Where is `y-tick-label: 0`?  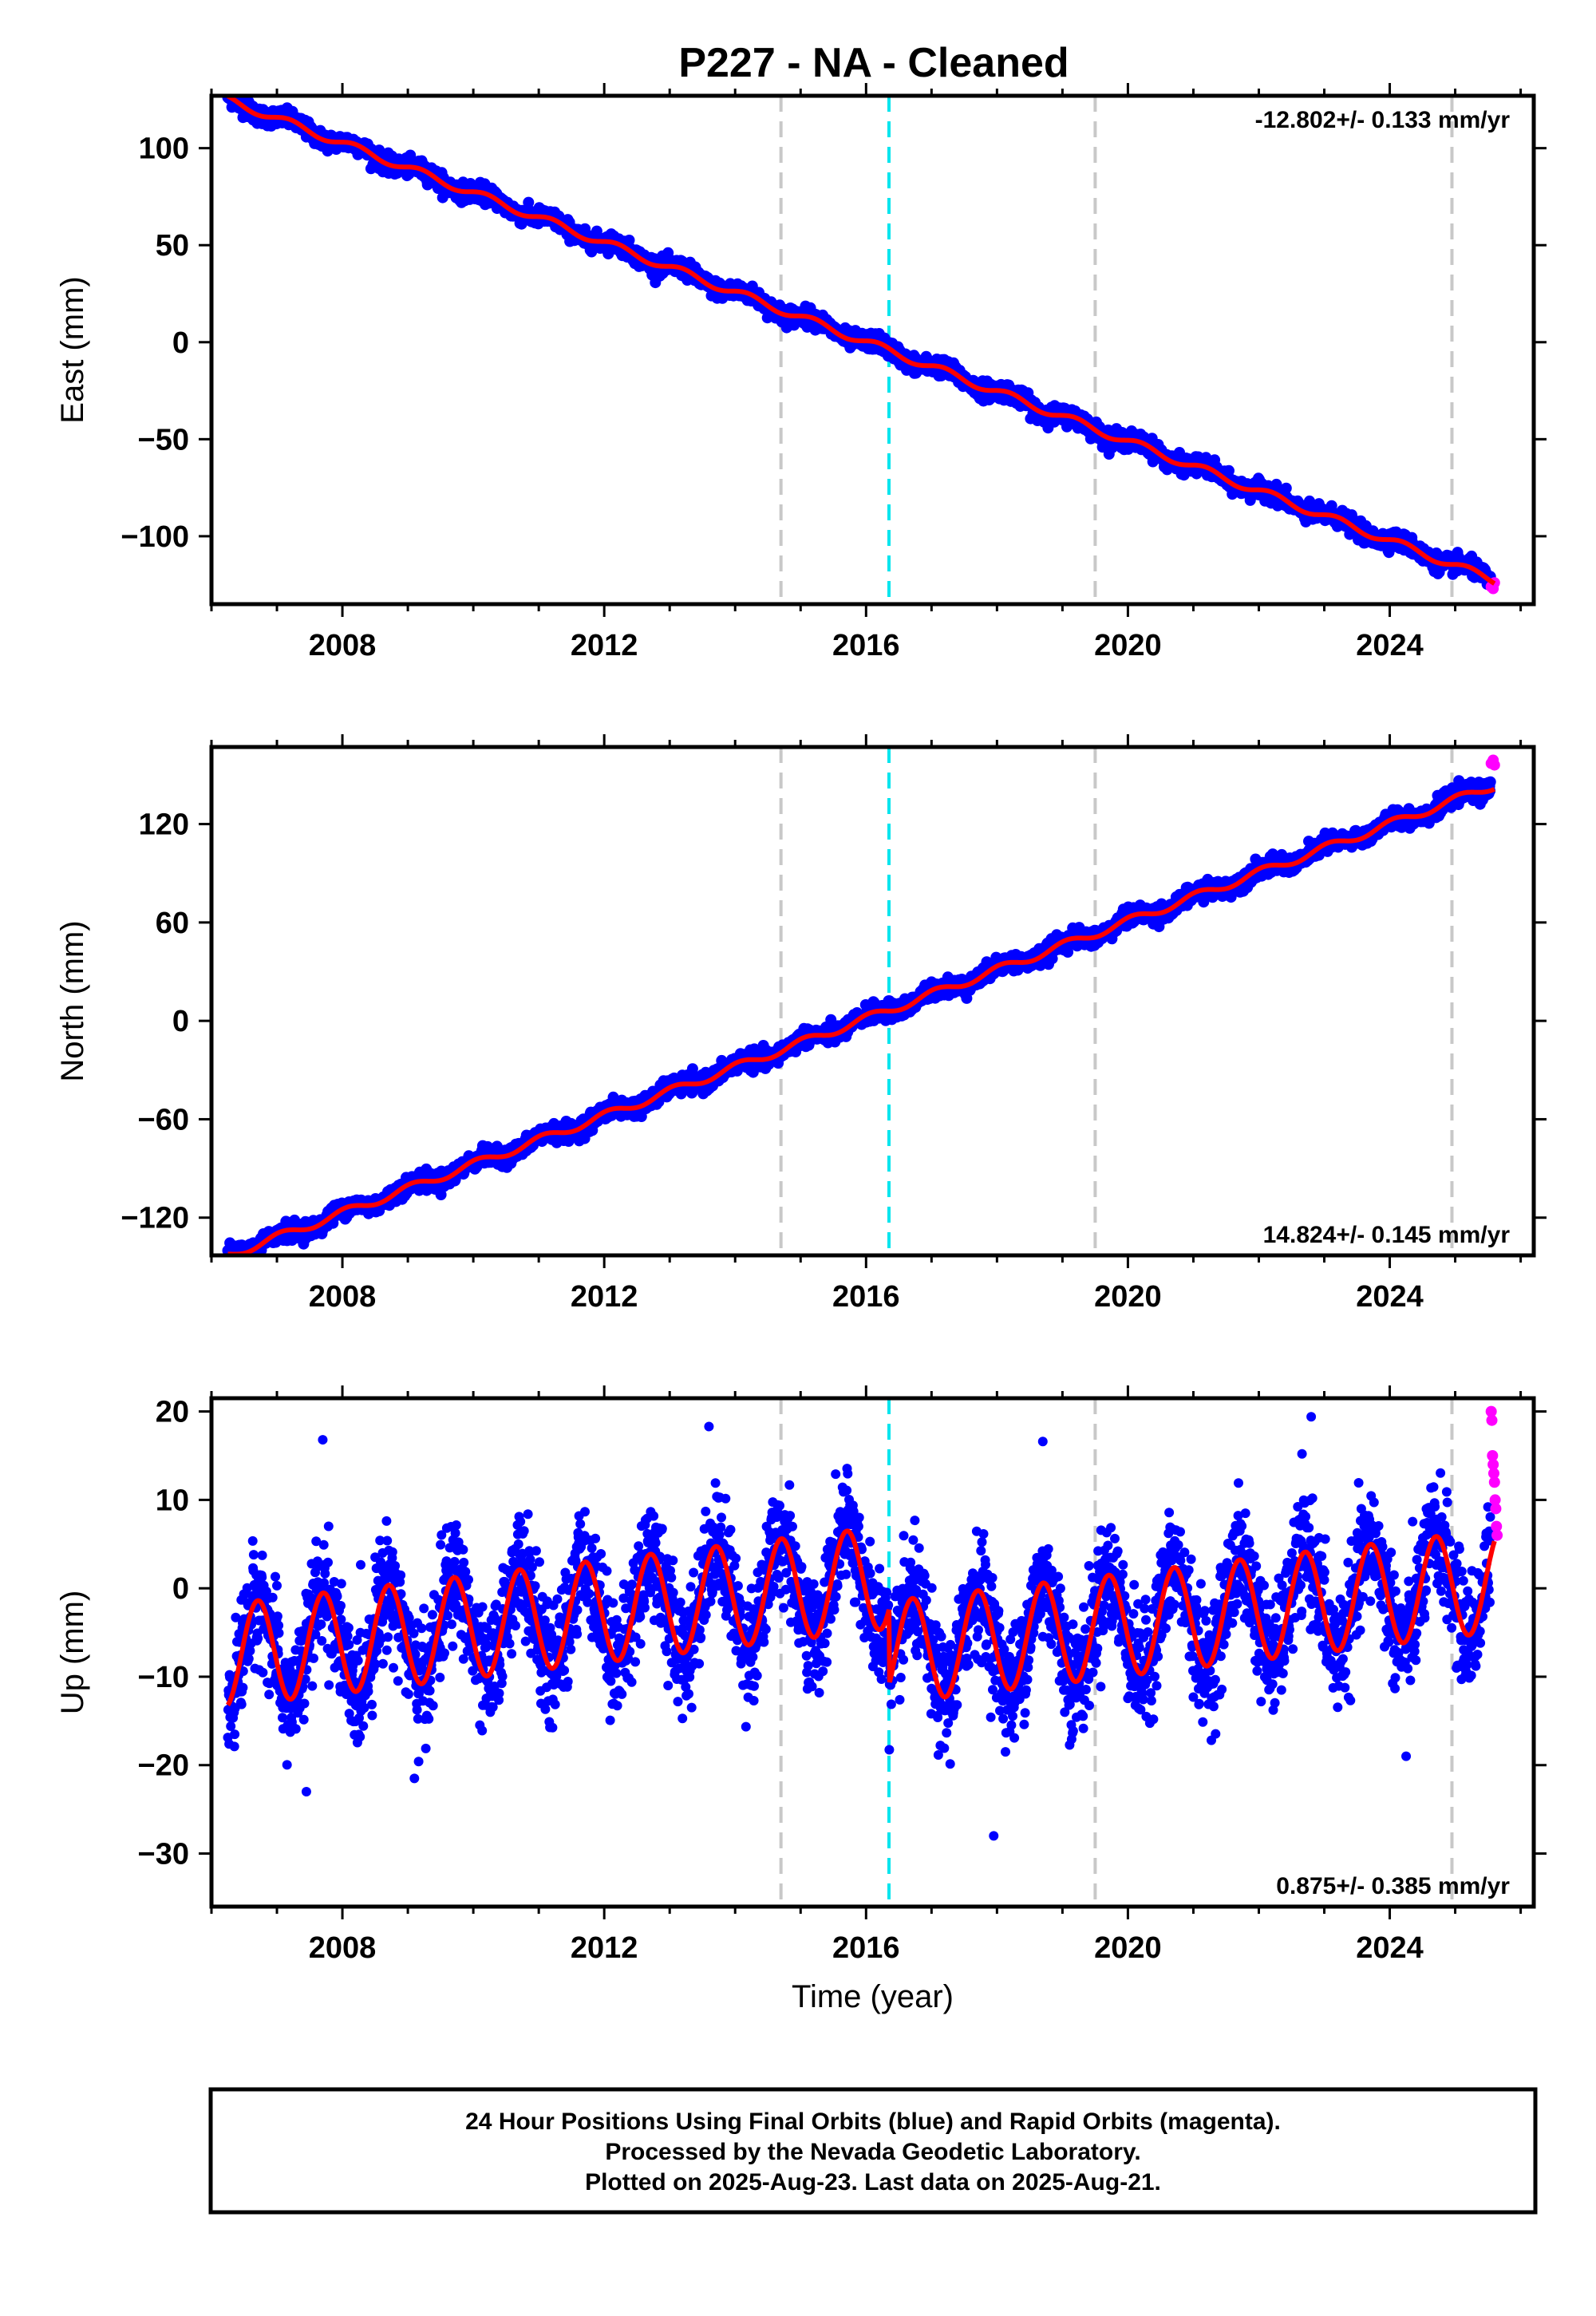 y-tick-label: 0 is located at coordinates (180, 343).